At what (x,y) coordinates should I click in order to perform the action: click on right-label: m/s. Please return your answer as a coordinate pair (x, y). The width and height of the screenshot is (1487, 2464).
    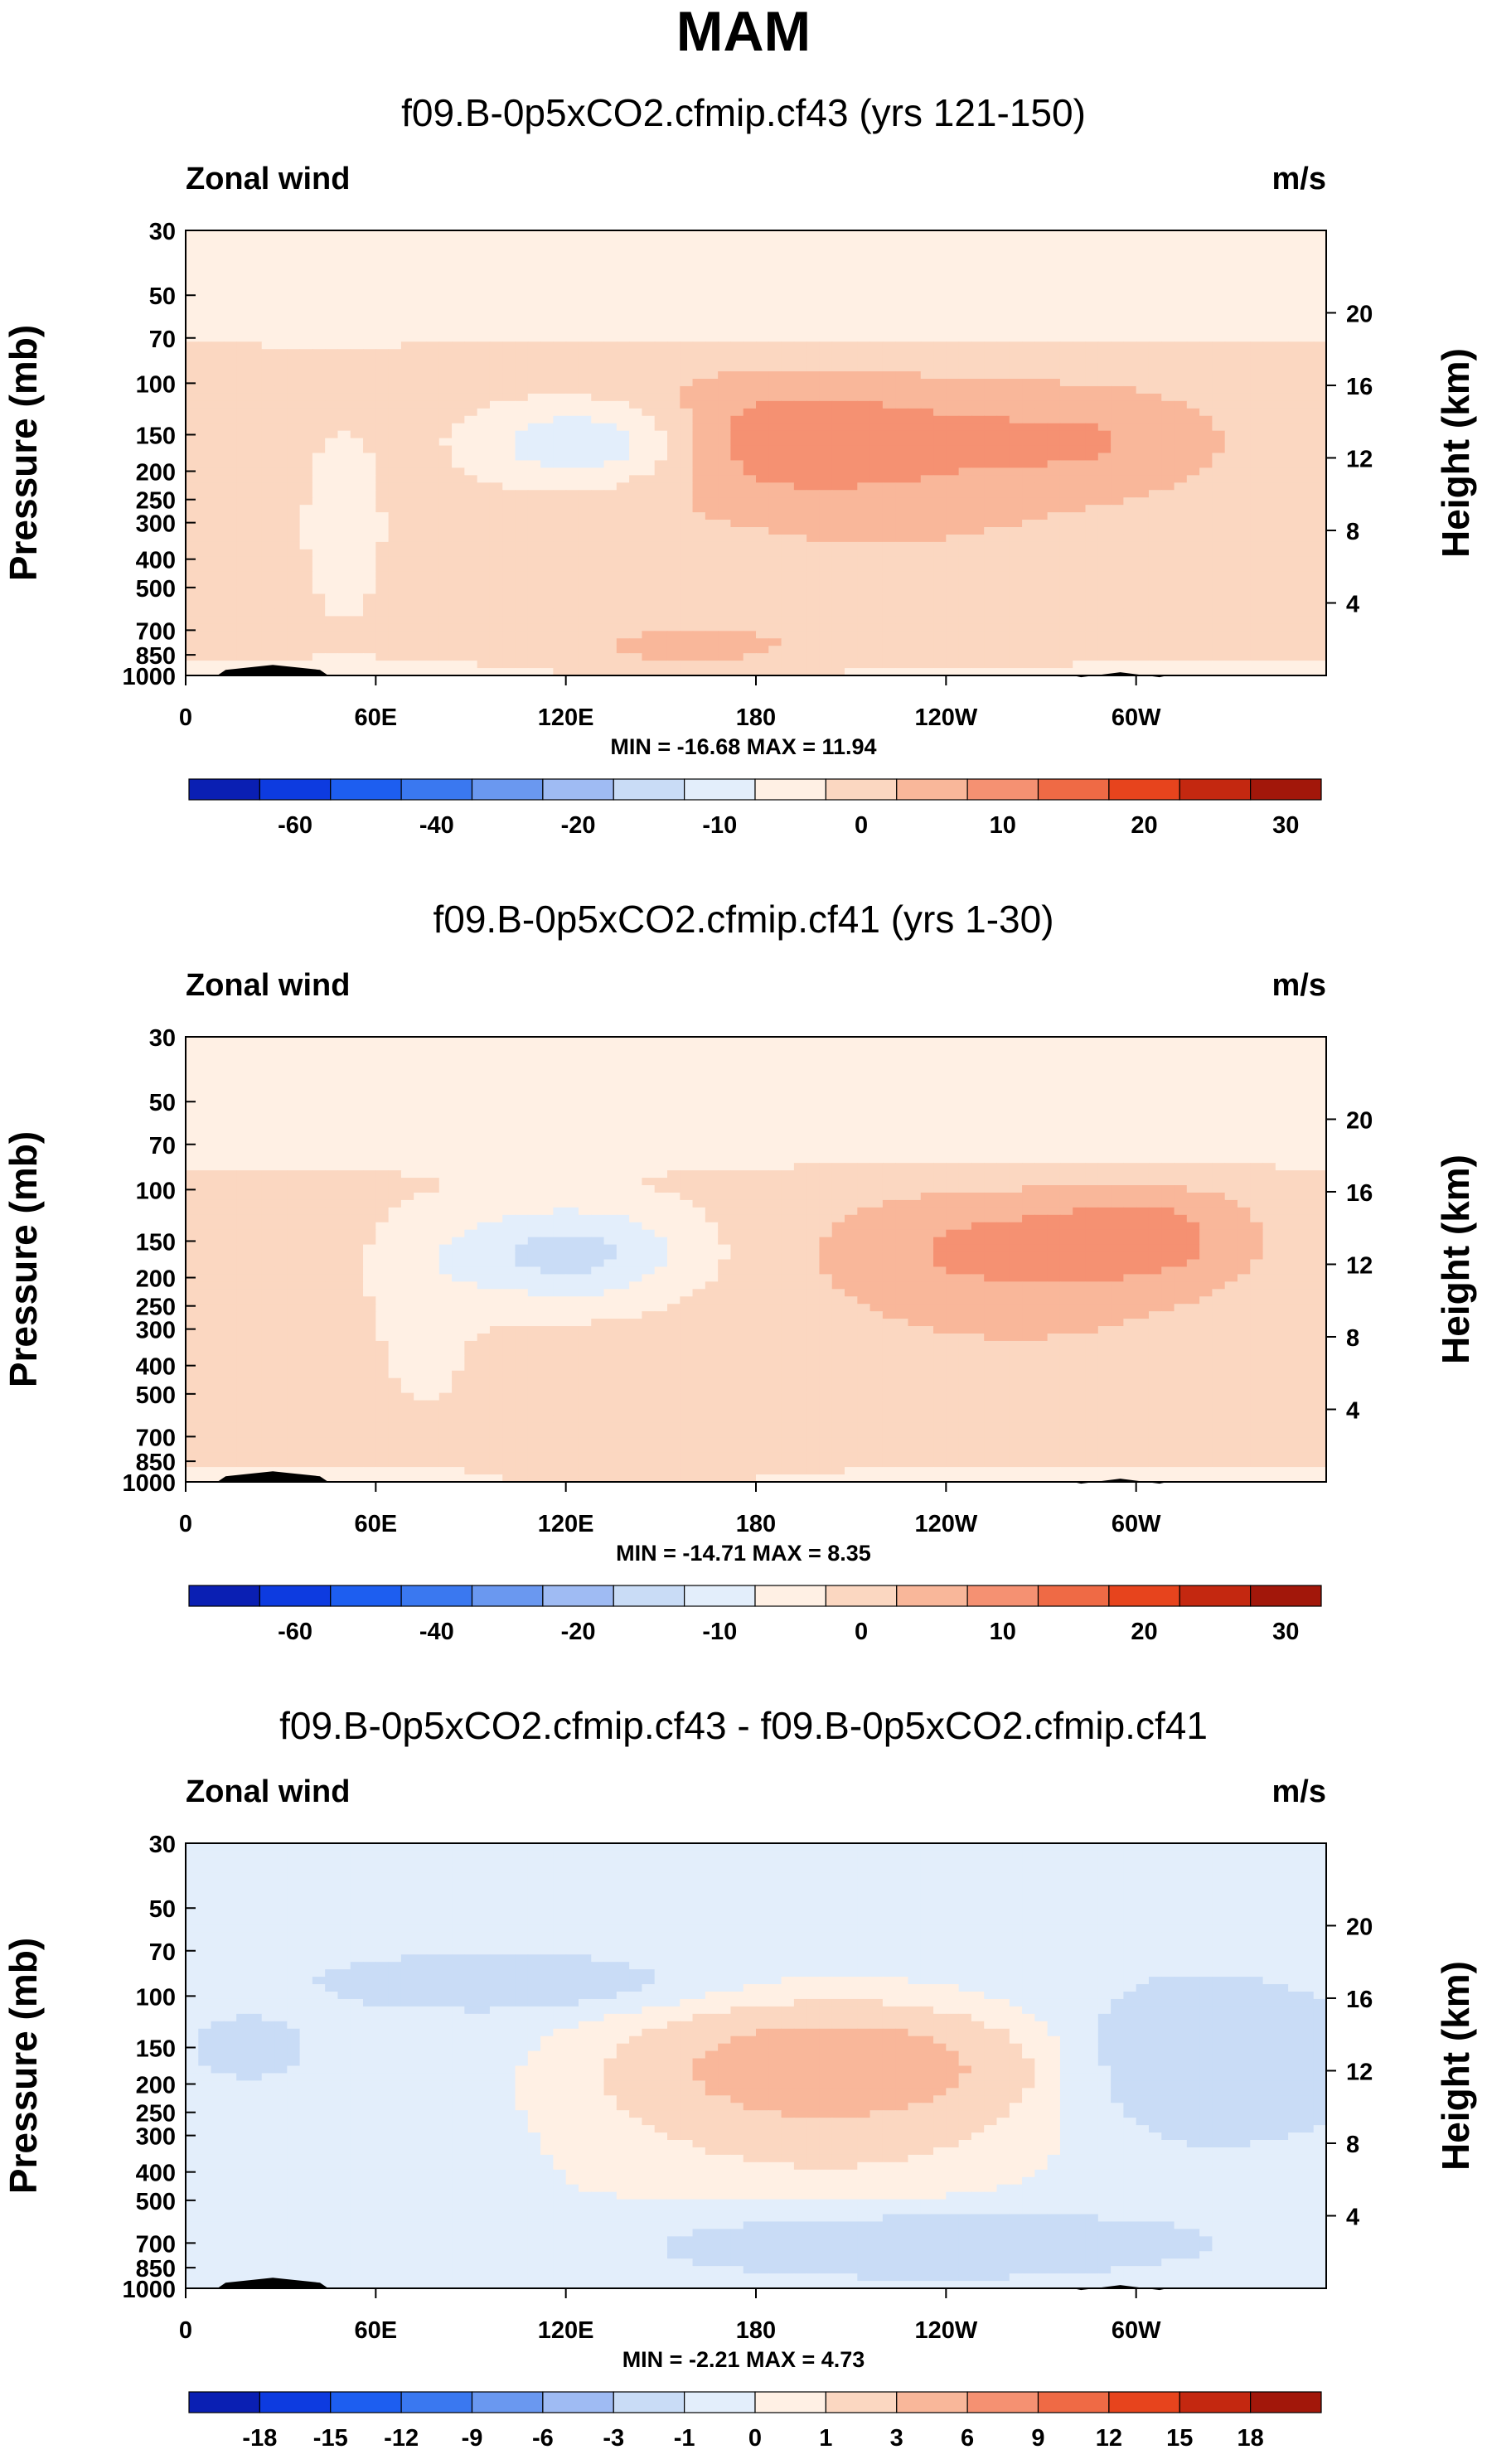
    Looking at the image, I should click on (1299, 179).